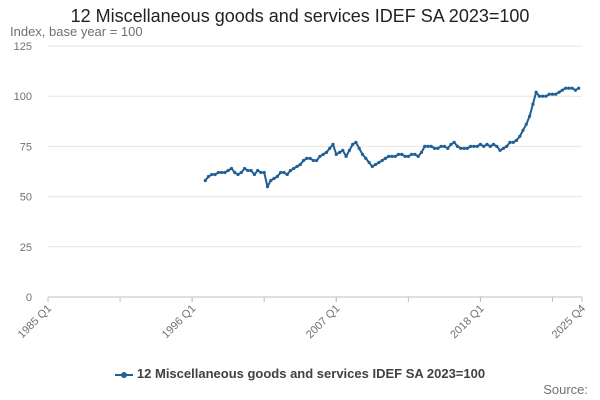 The image size is (600, 400). I want to click on y-tick-label: 100, so click(23, 97).